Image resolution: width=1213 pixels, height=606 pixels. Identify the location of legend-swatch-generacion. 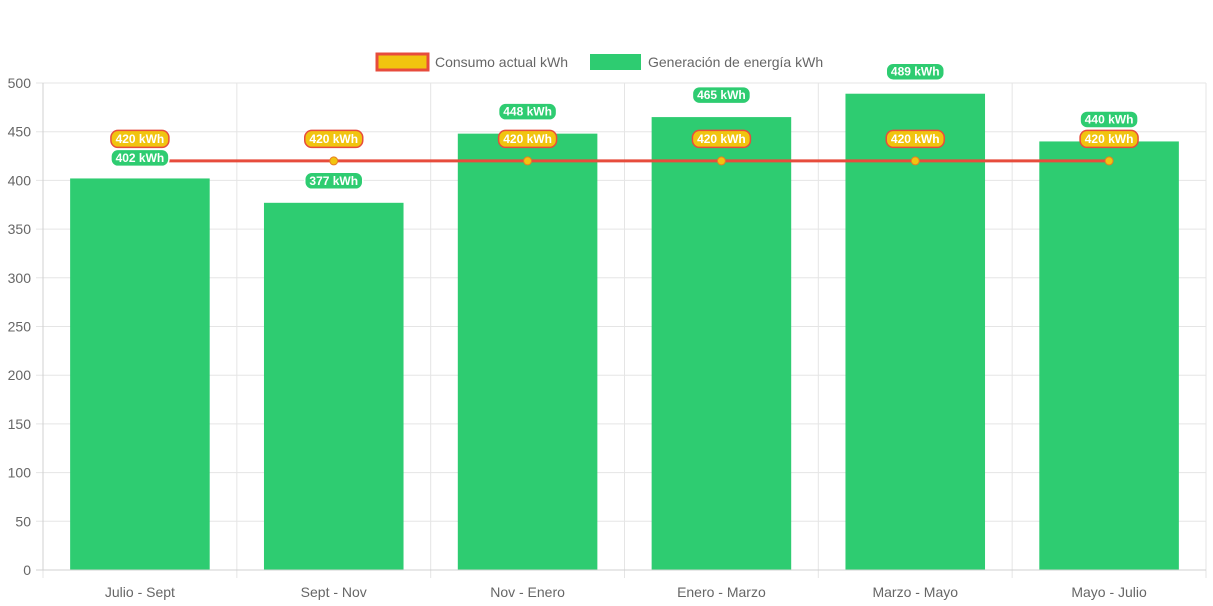
(615, 62).